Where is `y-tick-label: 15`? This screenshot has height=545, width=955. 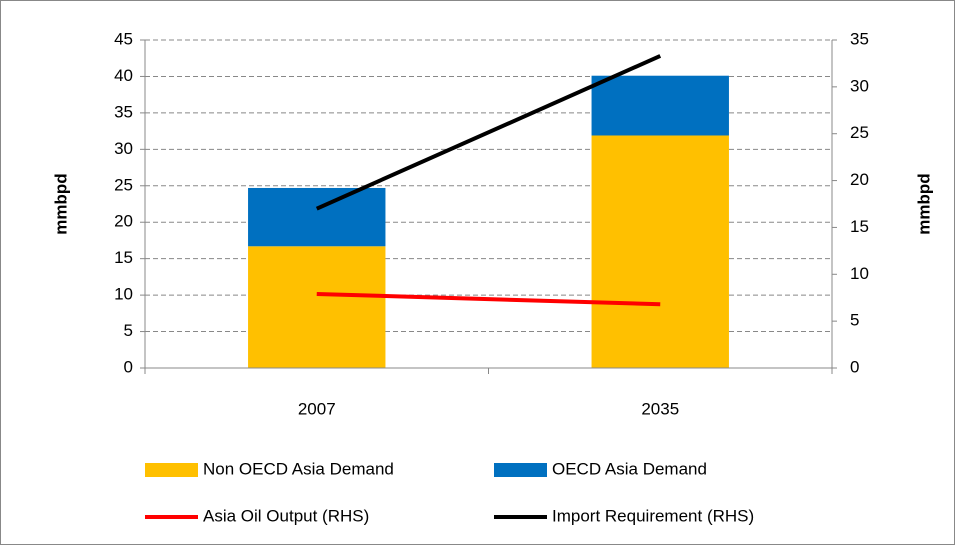 y-tick-label: 15 is located at coordinates (123, 257).